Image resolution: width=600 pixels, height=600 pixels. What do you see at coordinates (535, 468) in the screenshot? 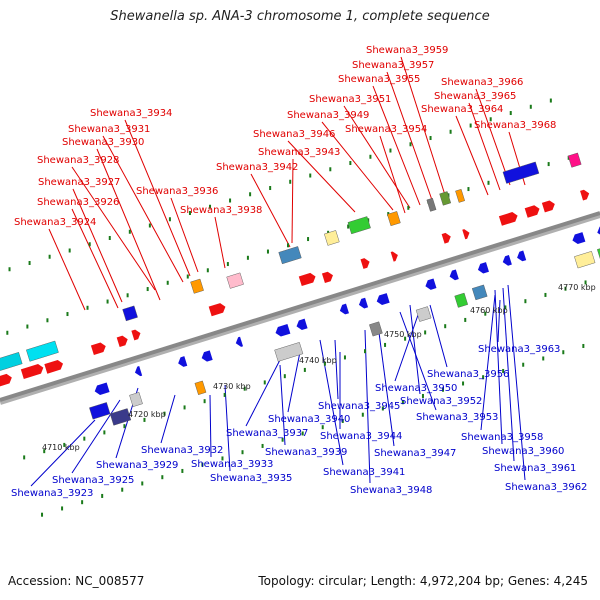
I see `gene-label-minus: Shewana3_3961` at bounding box center [535, 468].